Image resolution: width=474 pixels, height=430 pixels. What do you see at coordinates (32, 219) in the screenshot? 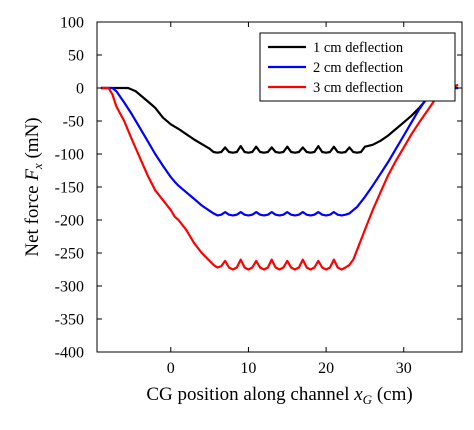
I see `y-axis-title-prefix: Net force` at bounding box center [32, 219].